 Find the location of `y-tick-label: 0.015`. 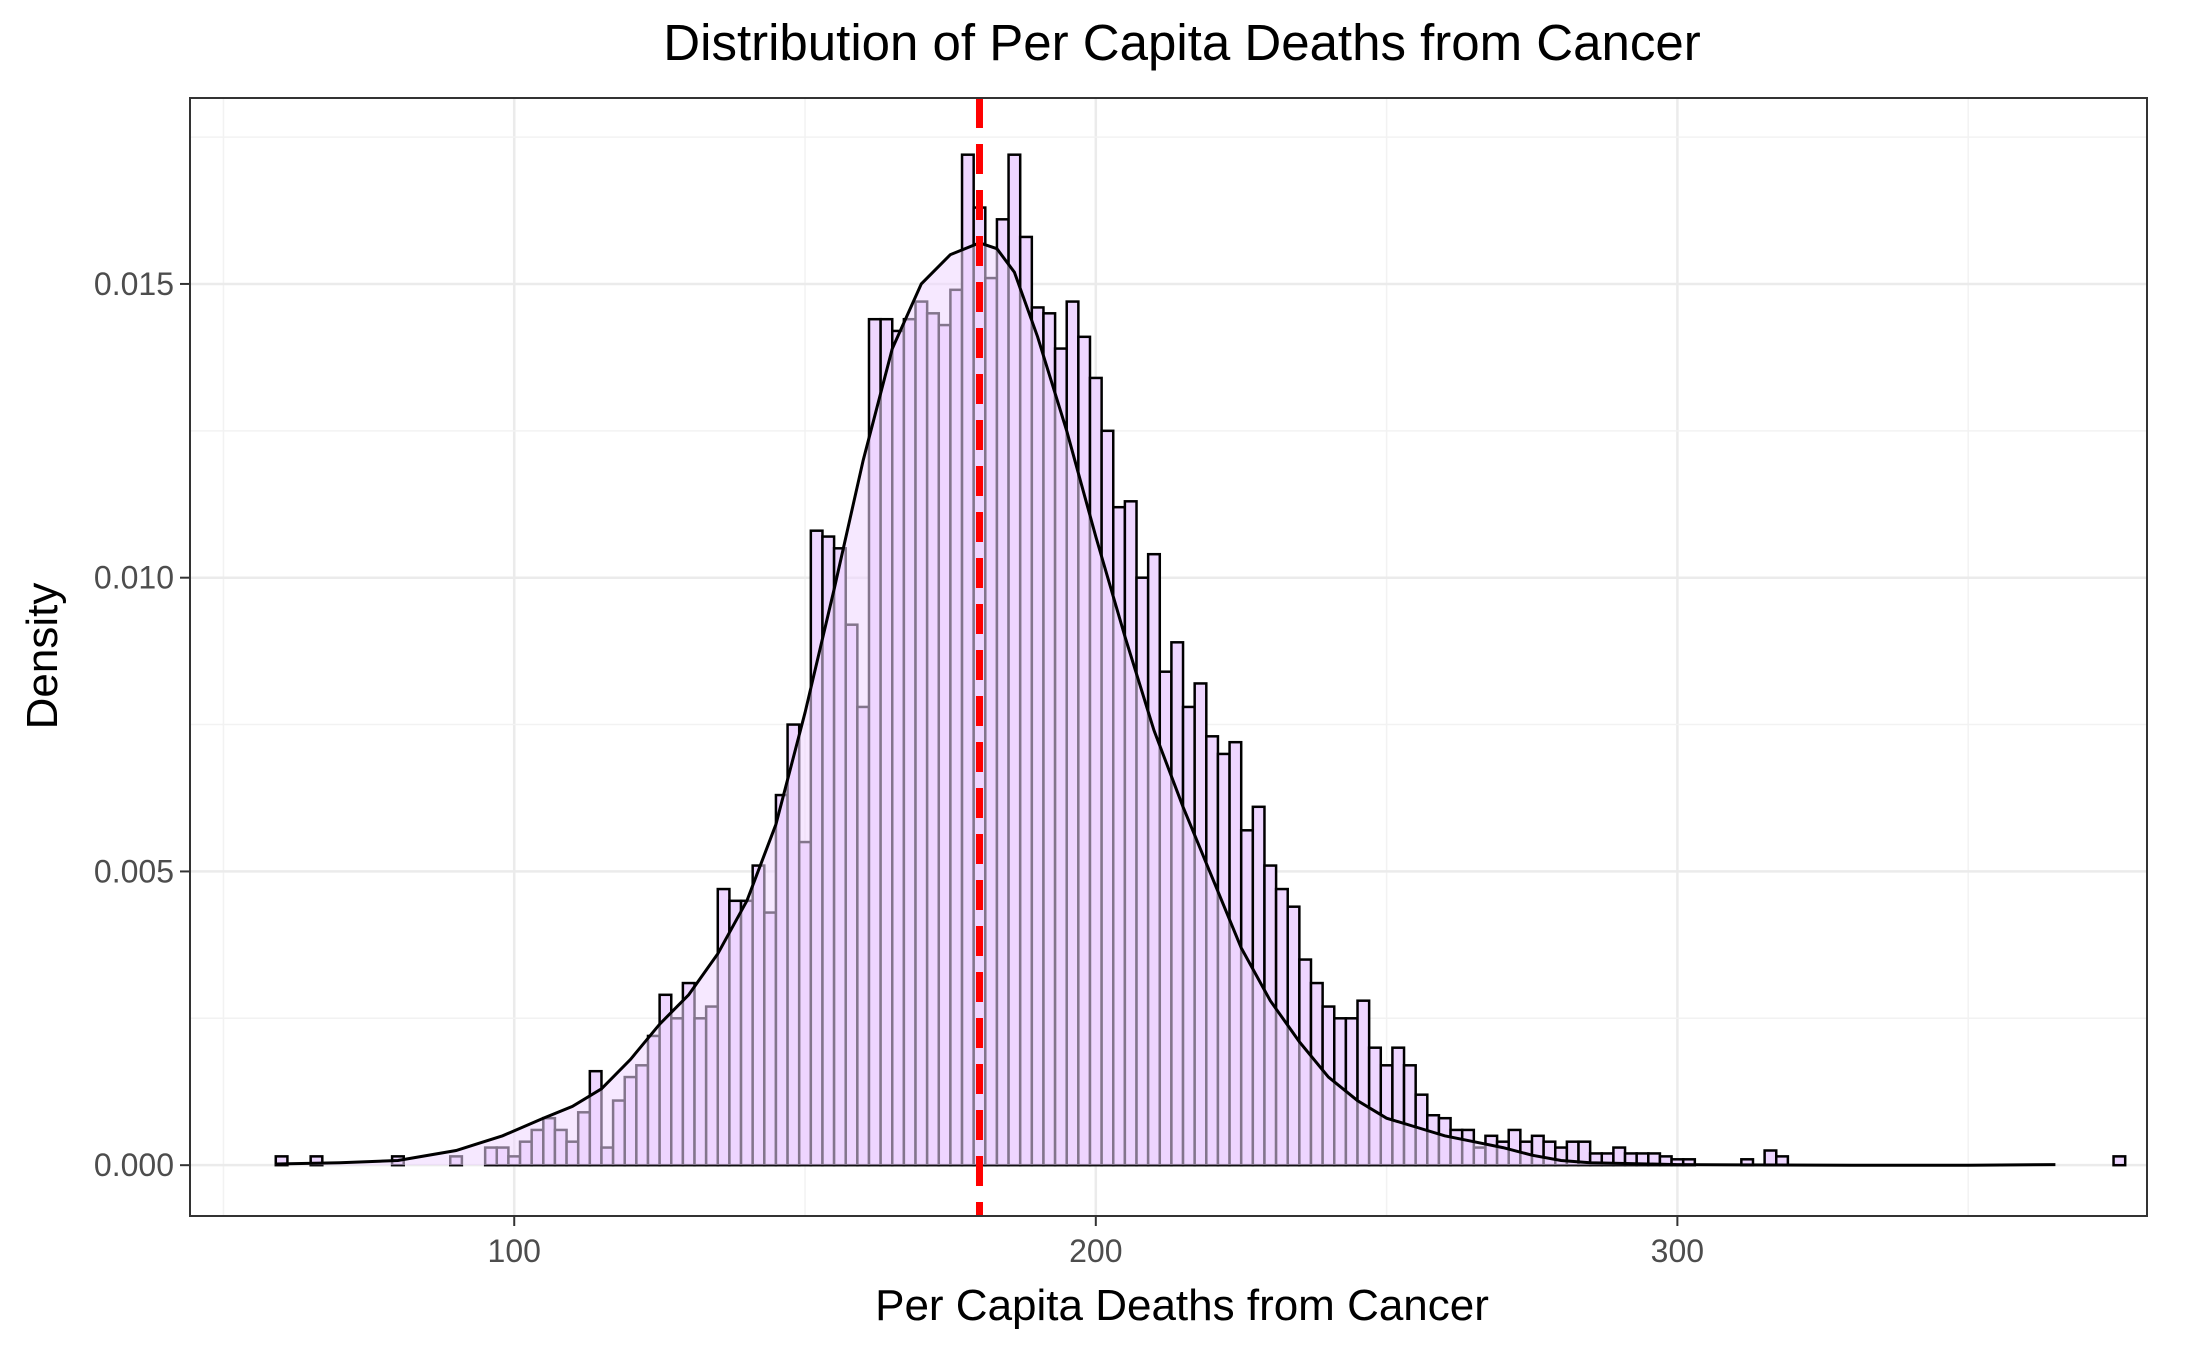

y-tick-label: 0.015 is located at coordinates (134, 284).